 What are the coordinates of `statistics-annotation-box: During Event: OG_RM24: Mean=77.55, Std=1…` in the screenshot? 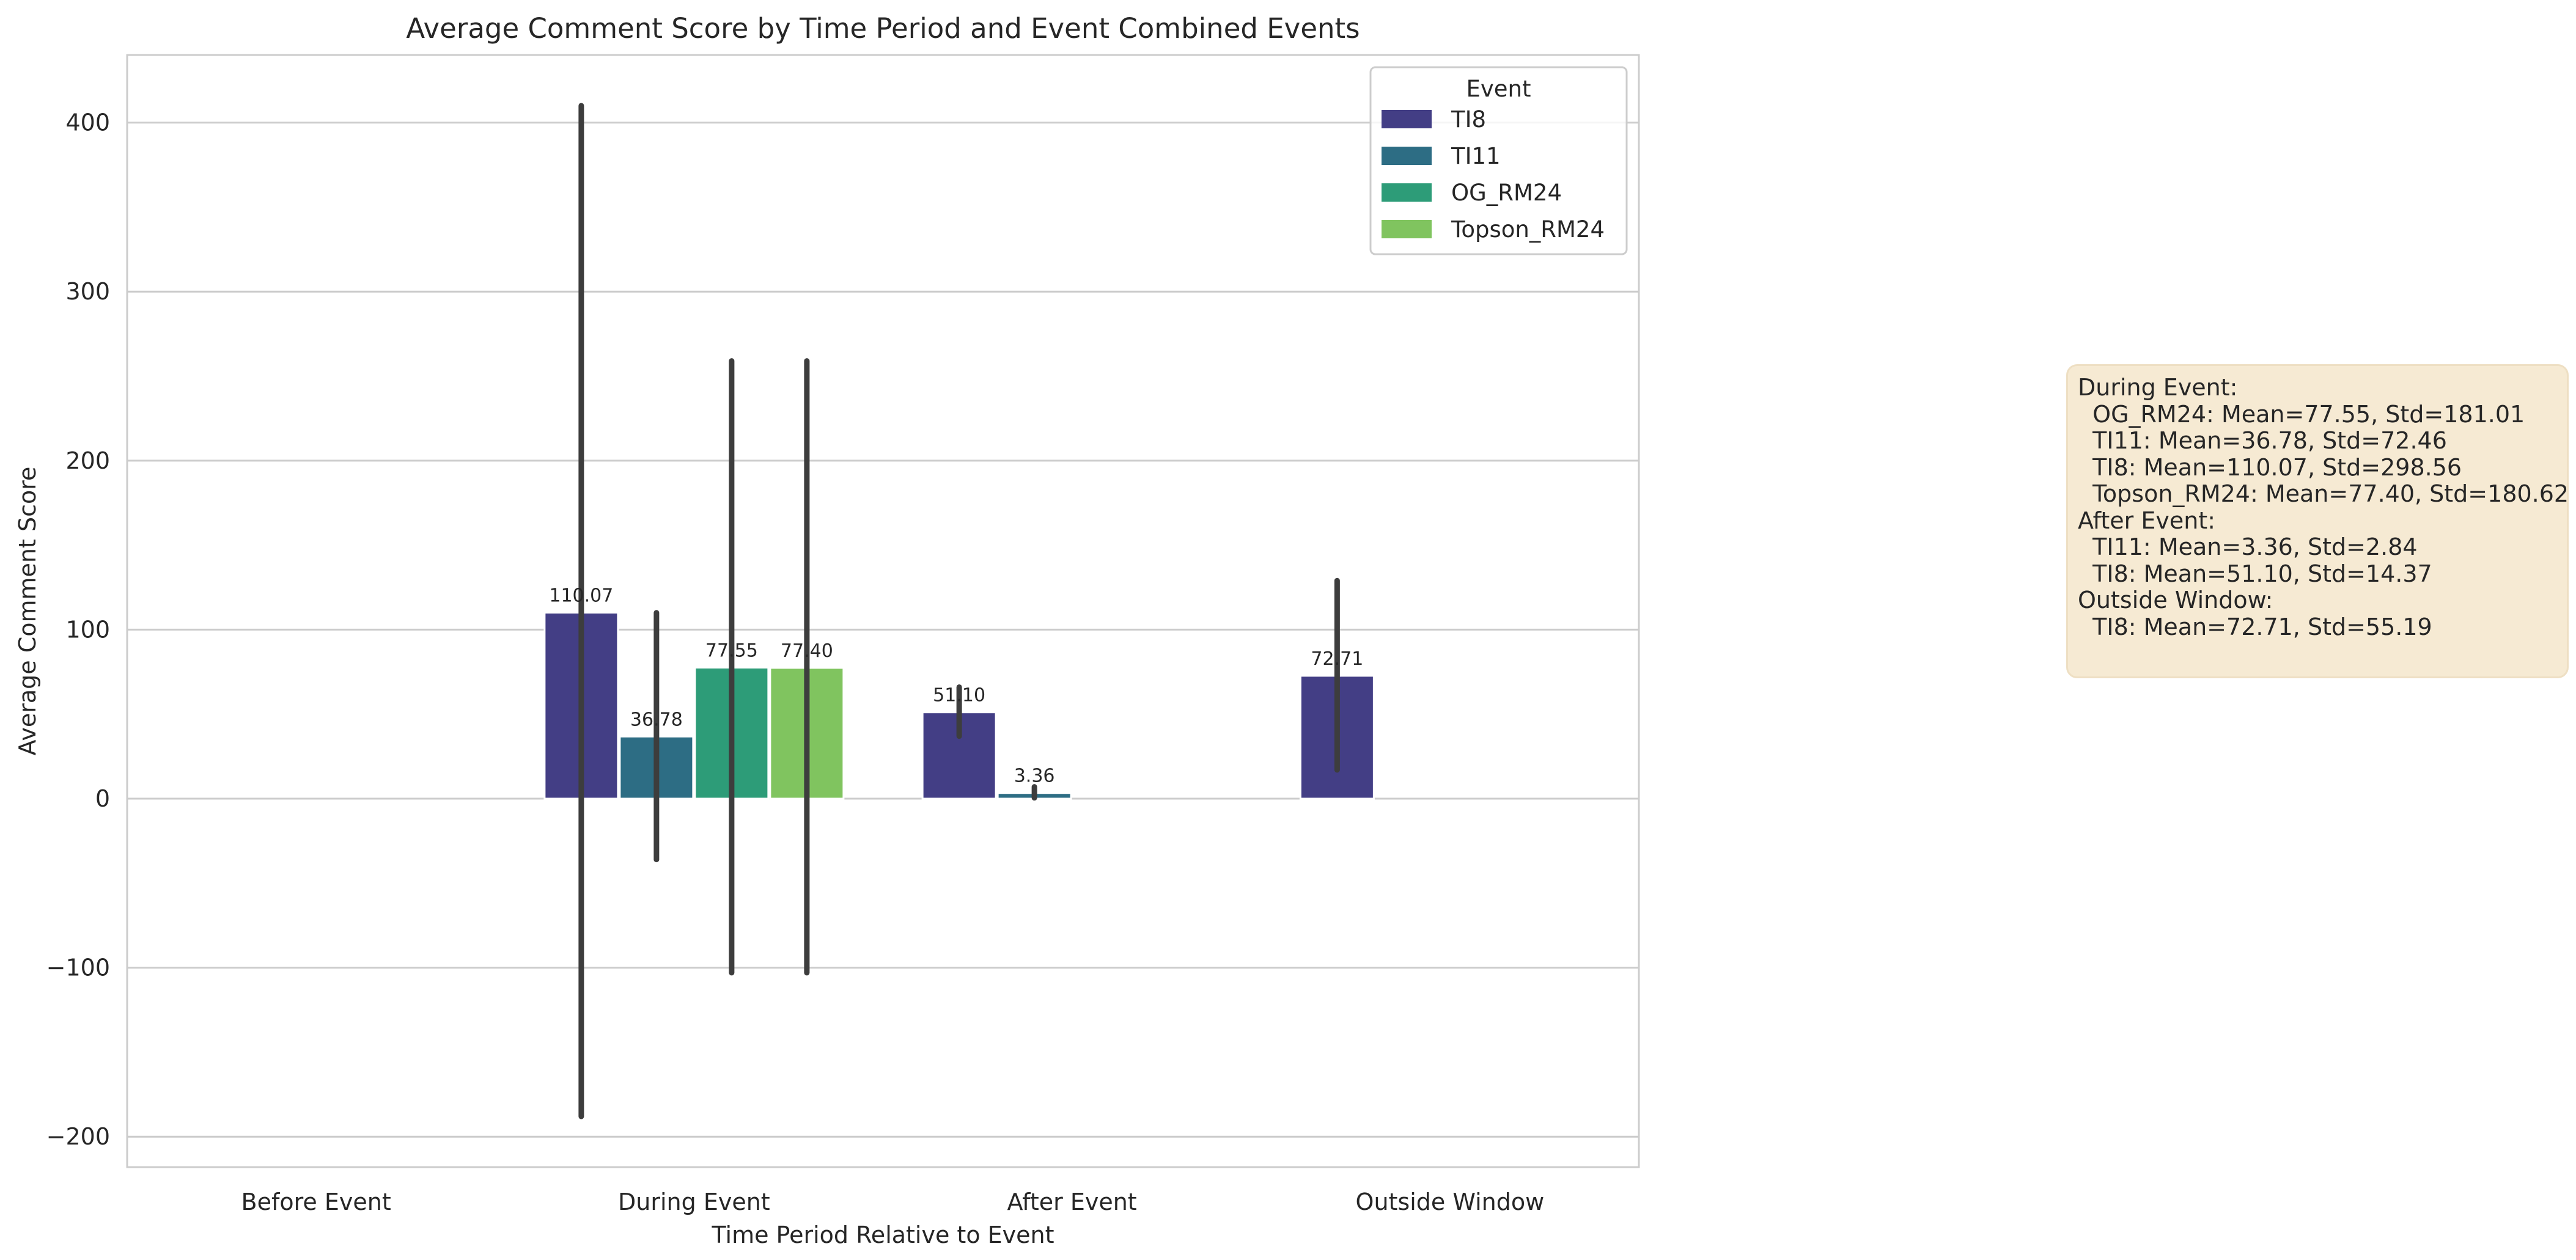 It's located at (2317, 521).